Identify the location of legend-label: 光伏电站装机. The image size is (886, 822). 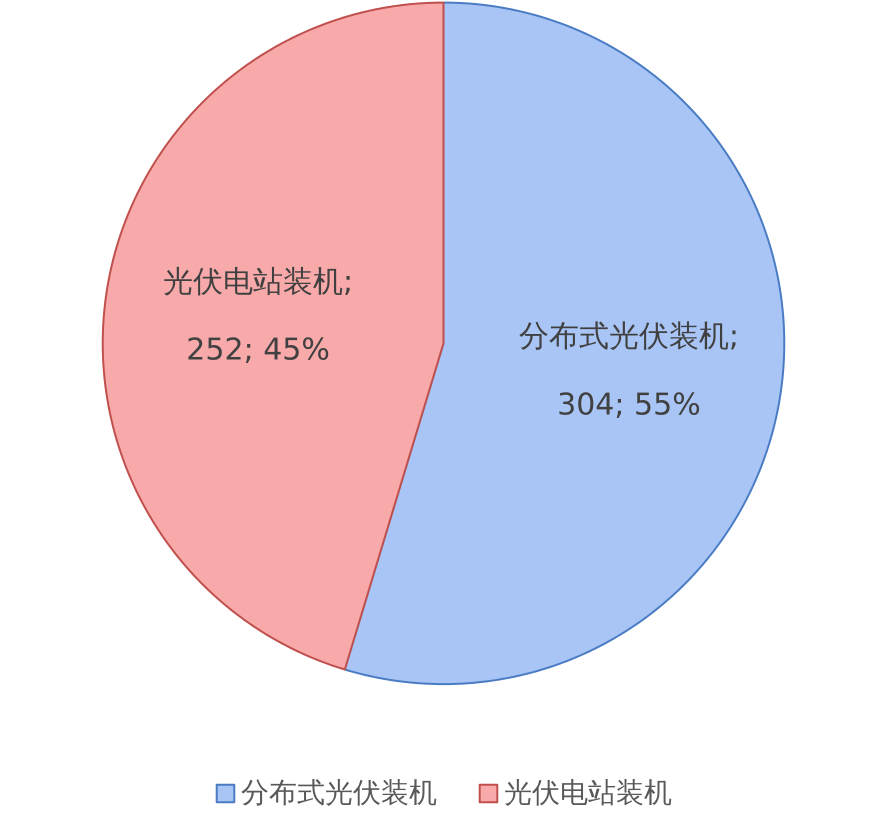
(588, 793).